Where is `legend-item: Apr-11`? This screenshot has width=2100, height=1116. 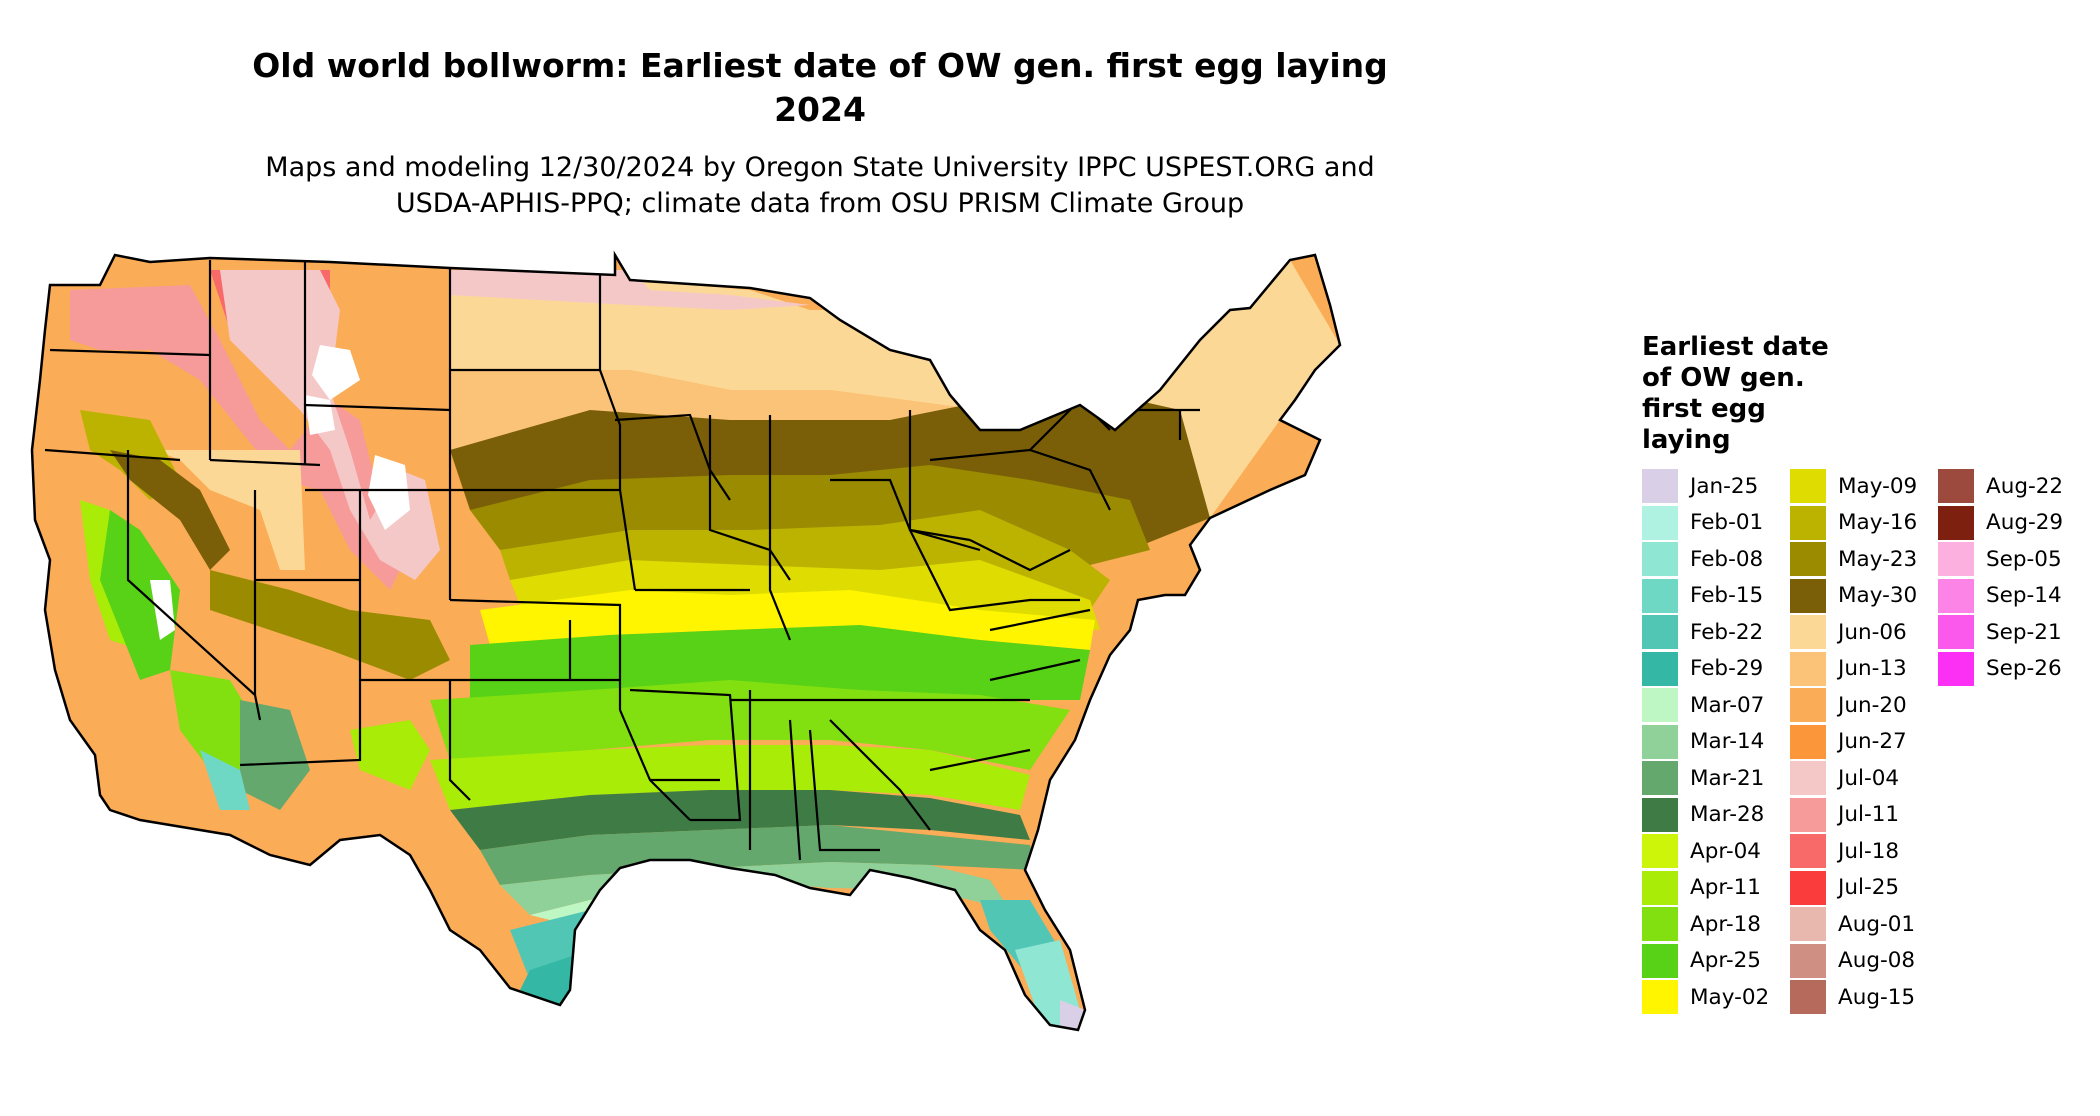
legend-item: Apr-11 is located at coordinates (1705, 888).